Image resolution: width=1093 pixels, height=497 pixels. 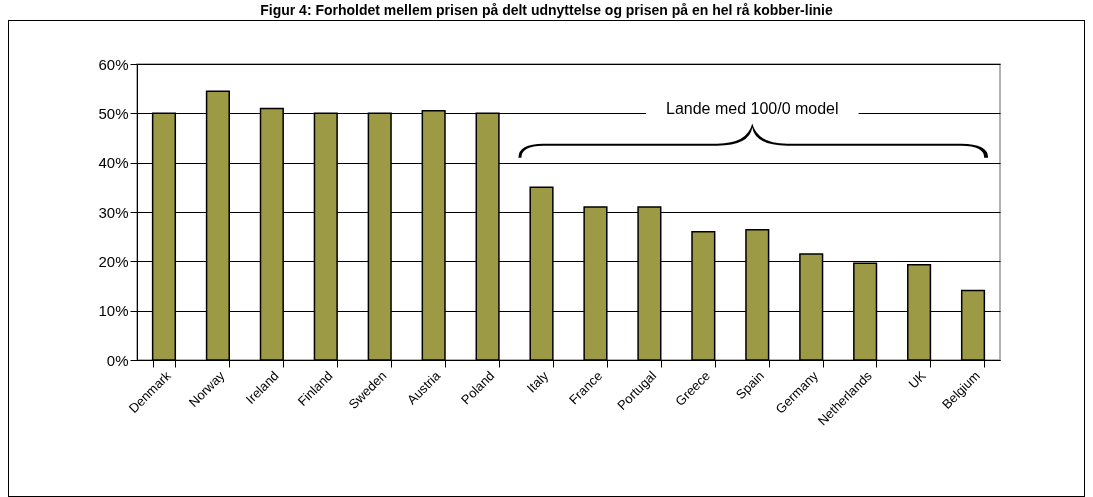 What do you see at coordinates (113, 311) in the screenshot?
I see `y-tick-label: 10%` at bounding box center [113, 311].